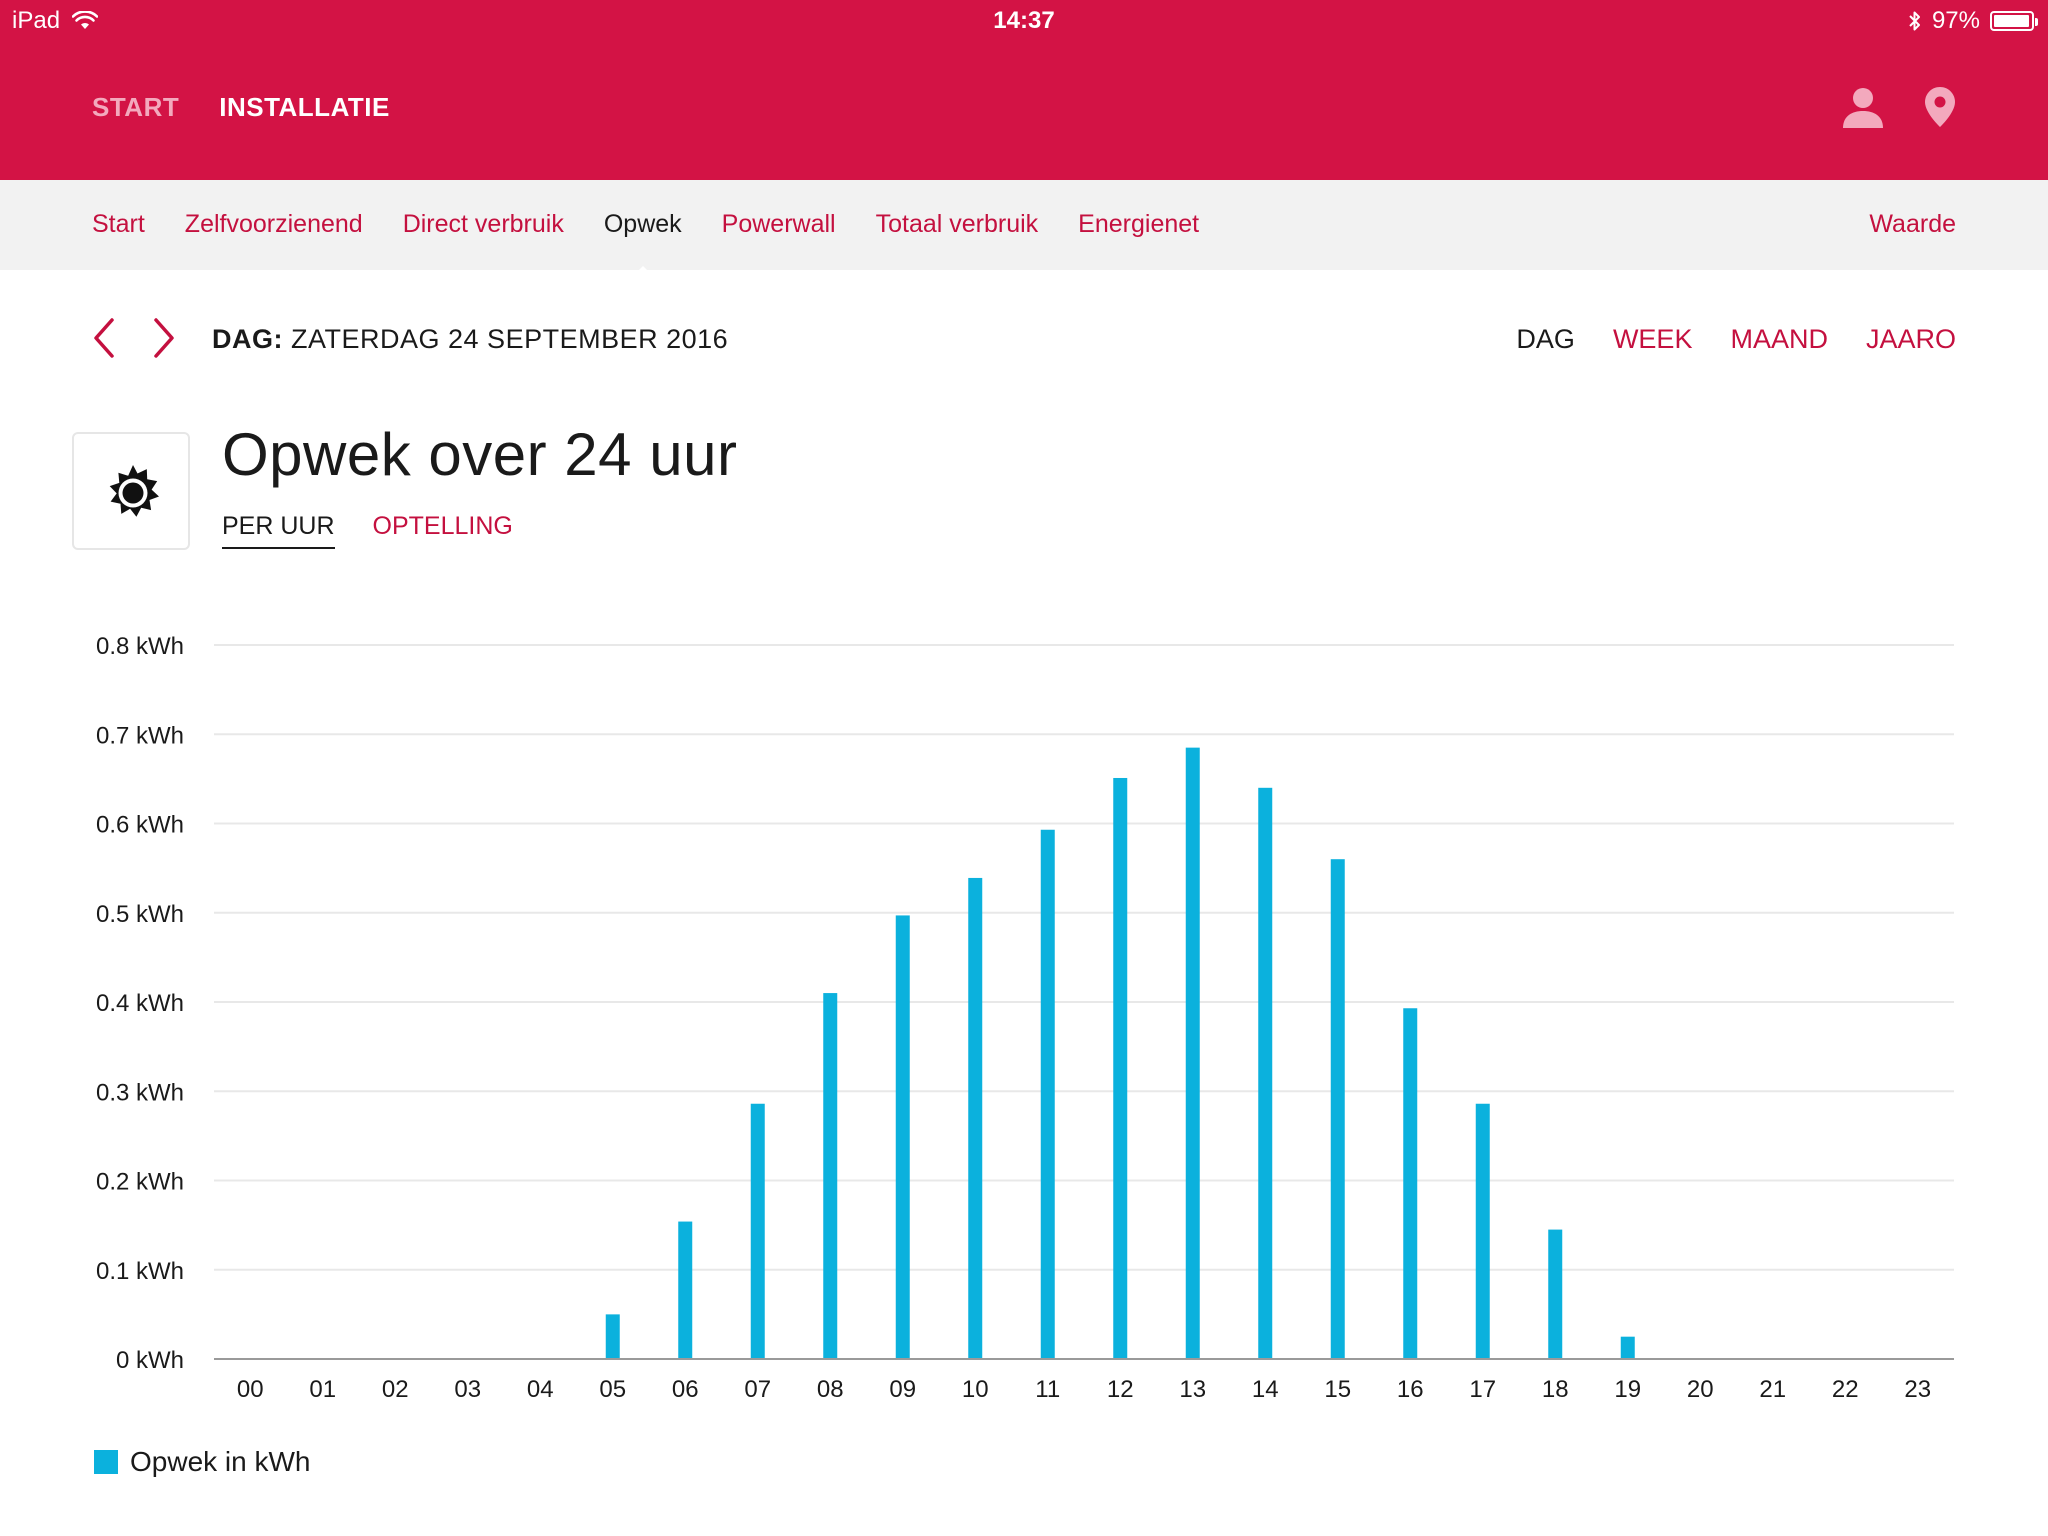  Describe the element at coordinates (220, 1461) in the screenshot. I see `legend-label: Opwek in kWh` at that location.